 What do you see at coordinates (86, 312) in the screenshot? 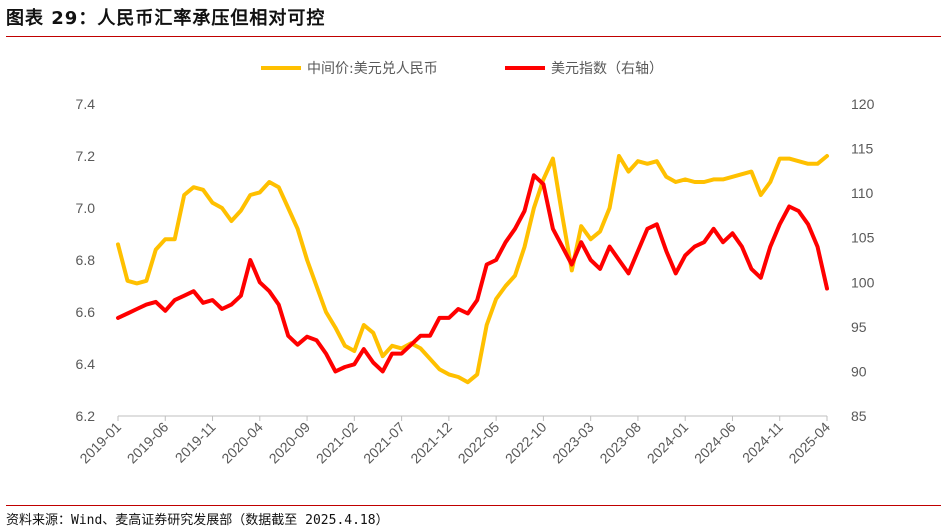
I see `y-left-tick-label: 6.6` at bounding box center [86, 312].